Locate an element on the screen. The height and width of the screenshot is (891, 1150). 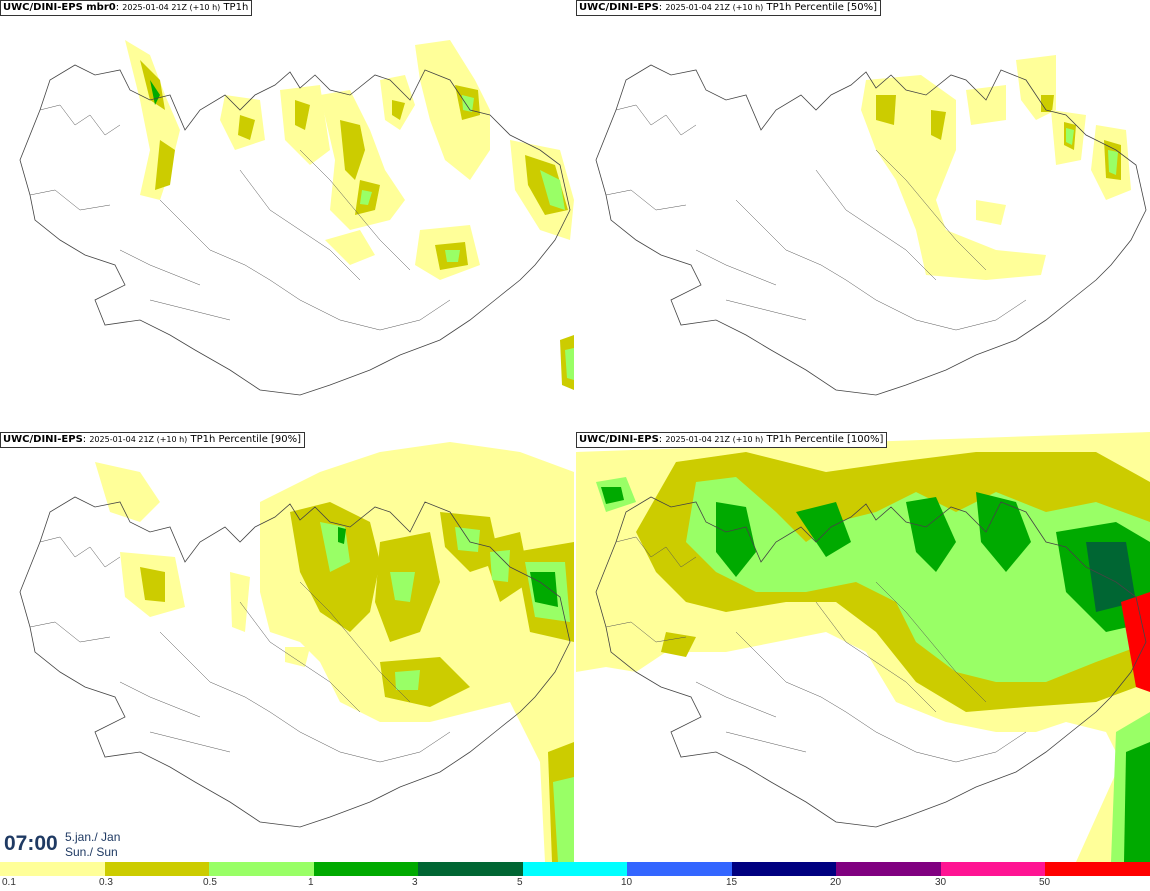
legend-tick-label: 10 is located at coordinates (627, 882).